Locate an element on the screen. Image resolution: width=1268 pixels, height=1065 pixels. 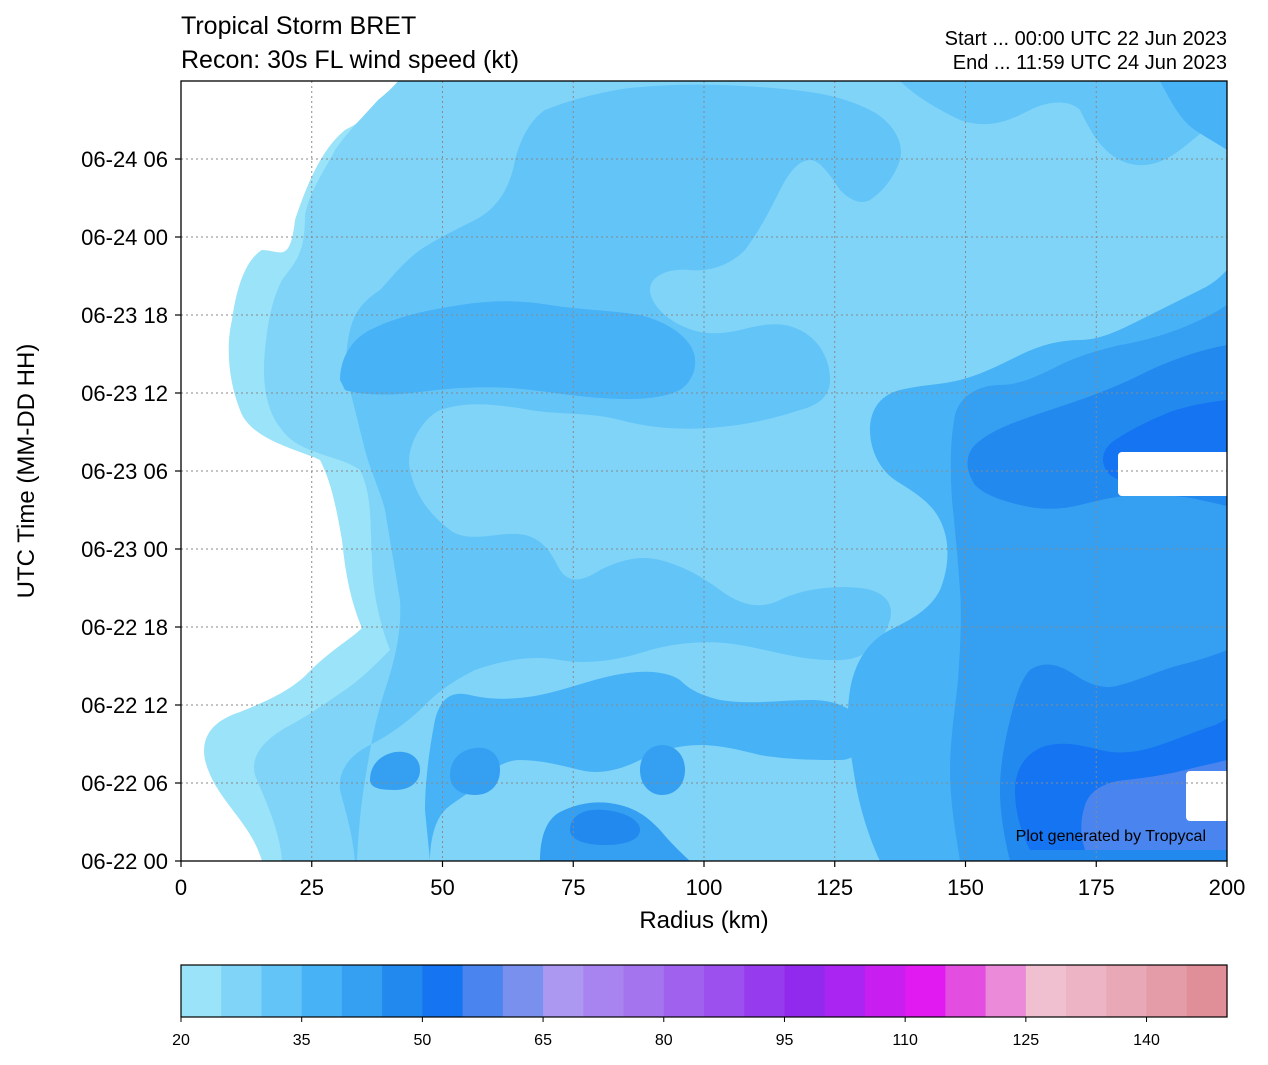
wind-band-40e is located at coordinates (662, 770).